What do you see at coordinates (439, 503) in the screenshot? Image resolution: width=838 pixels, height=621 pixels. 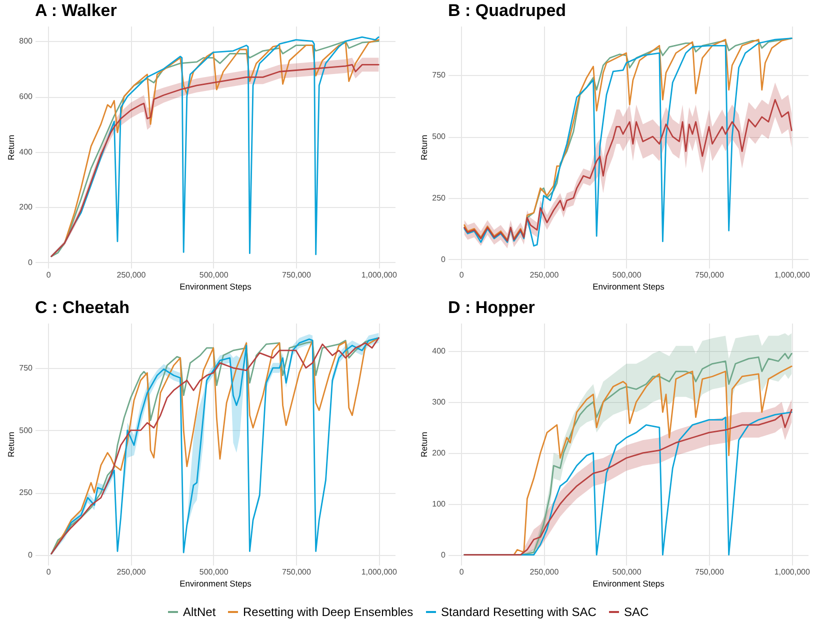 I see `y-tick-label: 100` at bounding box center [439, 503].